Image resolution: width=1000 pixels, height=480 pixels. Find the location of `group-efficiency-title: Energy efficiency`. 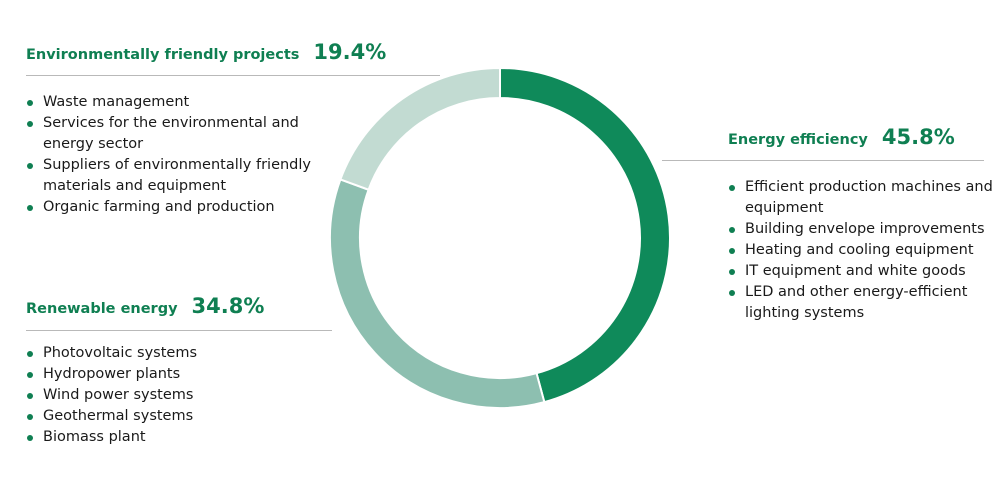

group-efficiency-title: Energy efficiency is located at coordinates (798, 140).